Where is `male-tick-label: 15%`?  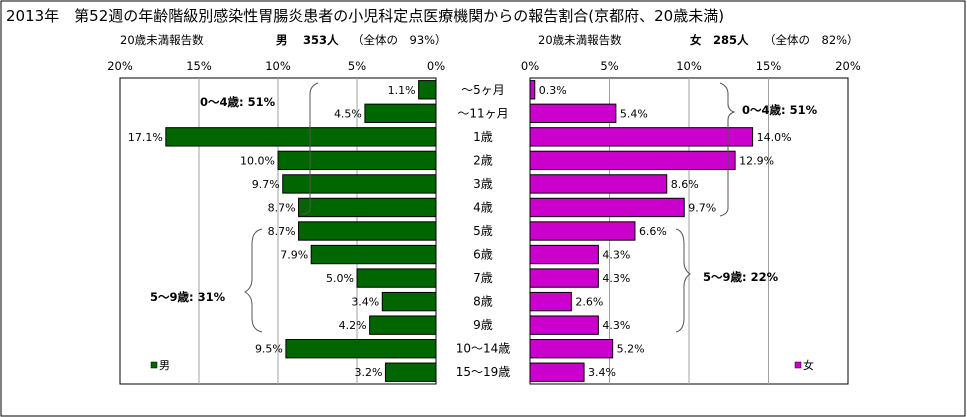
male-tick-label: 15% is located at coordinates (199, 66).